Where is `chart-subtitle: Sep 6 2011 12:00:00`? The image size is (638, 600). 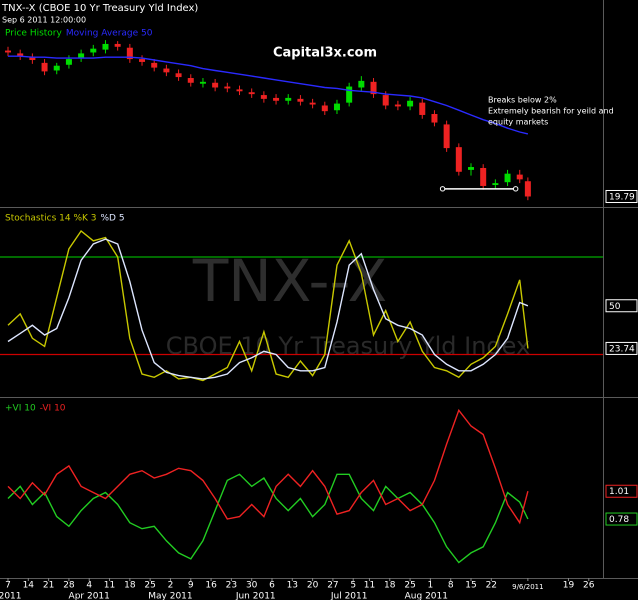 chart-subtitle: Sep 6 2011 12:00:00 is located at coordinates (44, 20).